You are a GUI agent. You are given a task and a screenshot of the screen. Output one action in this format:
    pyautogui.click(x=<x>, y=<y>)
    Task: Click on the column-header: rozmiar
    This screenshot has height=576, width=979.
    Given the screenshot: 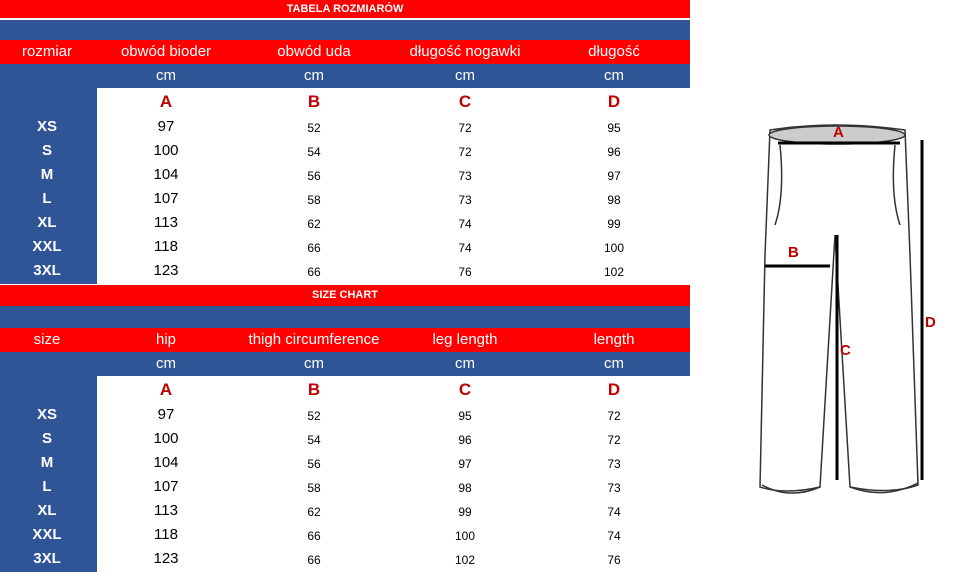 What is the action you would take?
    pyautogui.click(x=47, y=51)
    